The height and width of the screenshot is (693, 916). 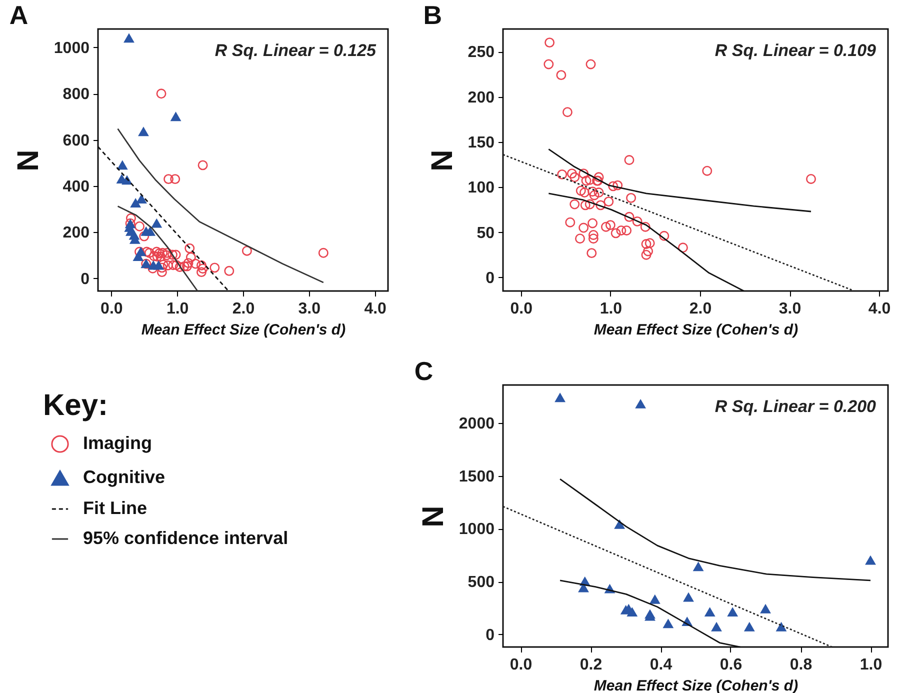 What do you see at coordinates (75, 405) in the screenshot?
I see `legend-title: Key:` at bounding box center [75, 405].